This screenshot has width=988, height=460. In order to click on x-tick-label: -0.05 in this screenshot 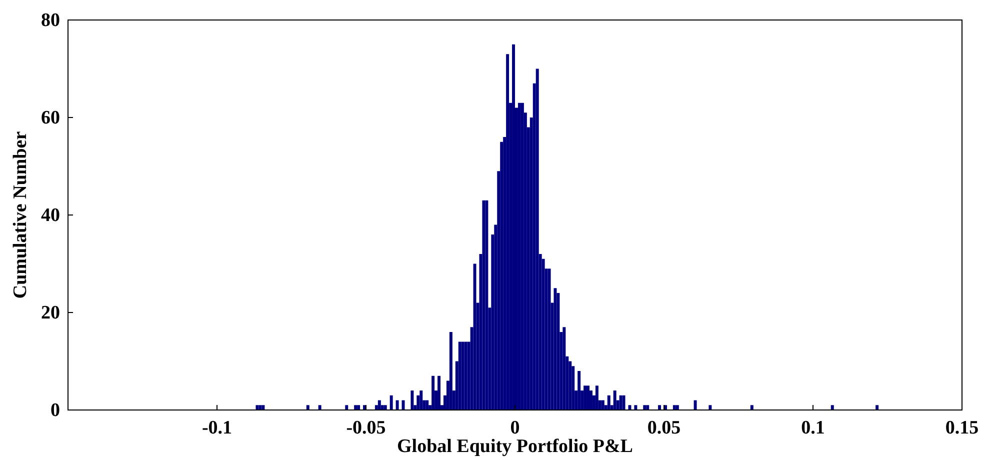, I will do `click(366, 427)`.